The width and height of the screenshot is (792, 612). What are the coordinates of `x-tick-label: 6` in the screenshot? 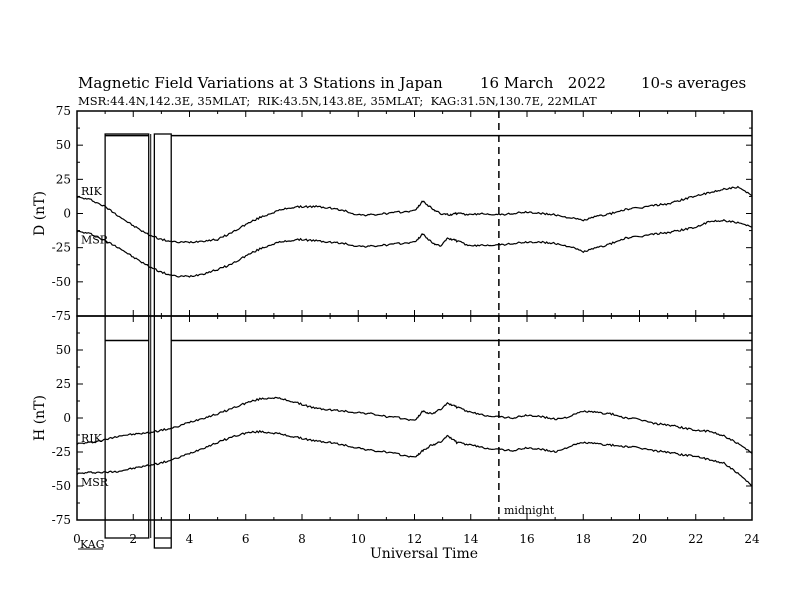 It's located at (246, 539).